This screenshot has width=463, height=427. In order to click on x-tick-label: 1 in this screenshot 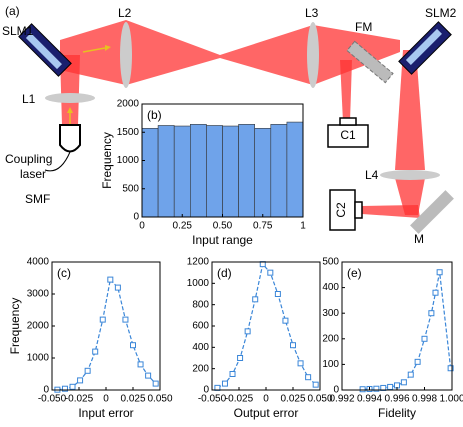, I will do `click(303, 226)`.